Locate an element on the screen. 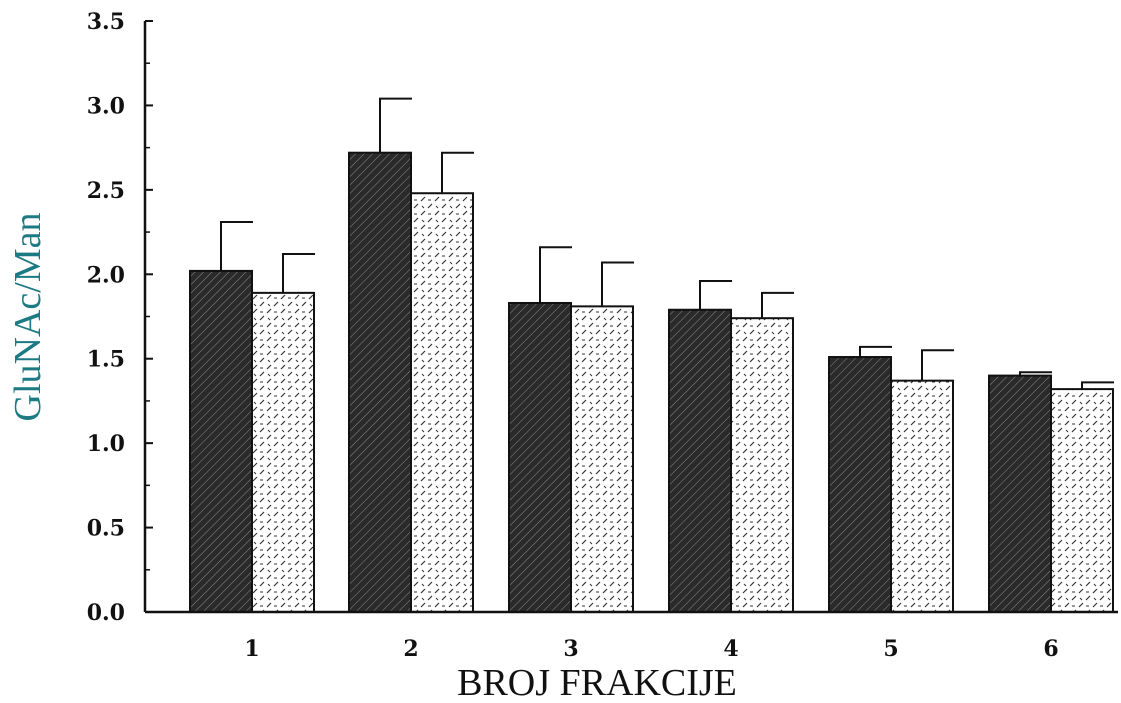 Image resolution: width=1121 pixels, height=703 pixels. y-tick-label: 1.0 is located at coordinates (106, 444).